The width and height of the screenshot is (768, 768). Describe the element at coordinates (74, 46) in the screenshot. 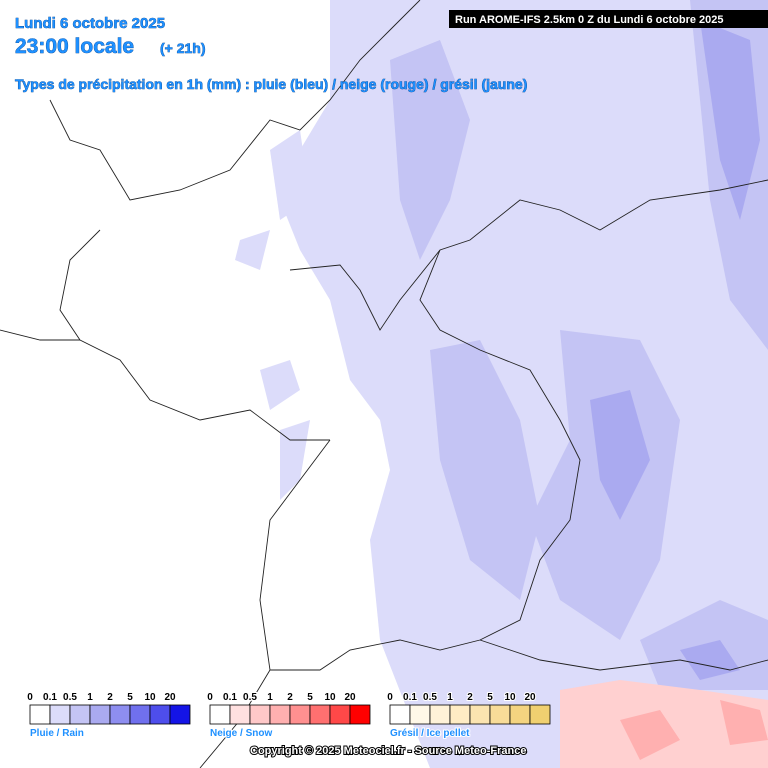

I see `time: 23:00 locale` at that location.